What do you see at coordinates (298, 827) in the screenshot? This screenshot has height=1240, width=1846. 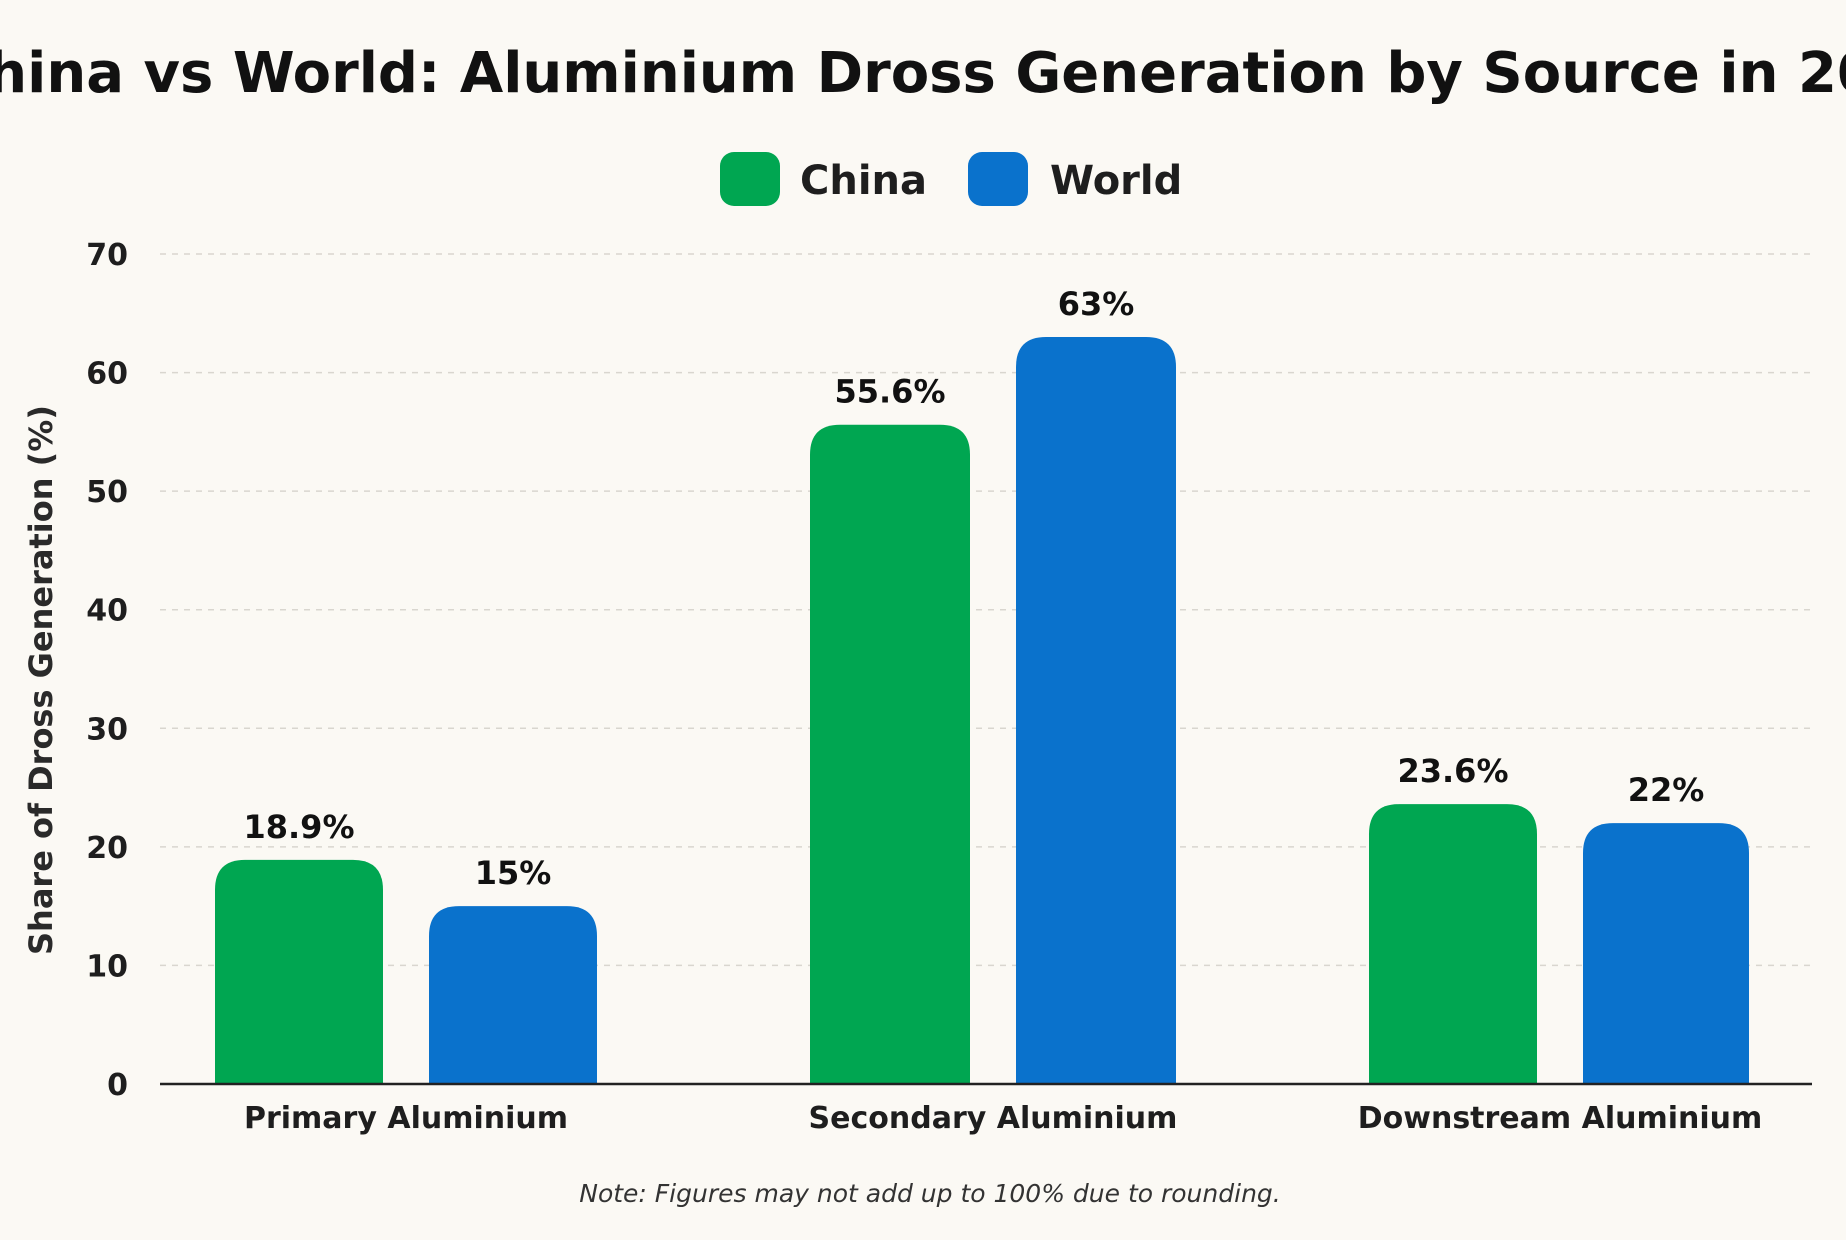 I see `data-label-china-0: 18.9%` at bounding box center [298, 827].